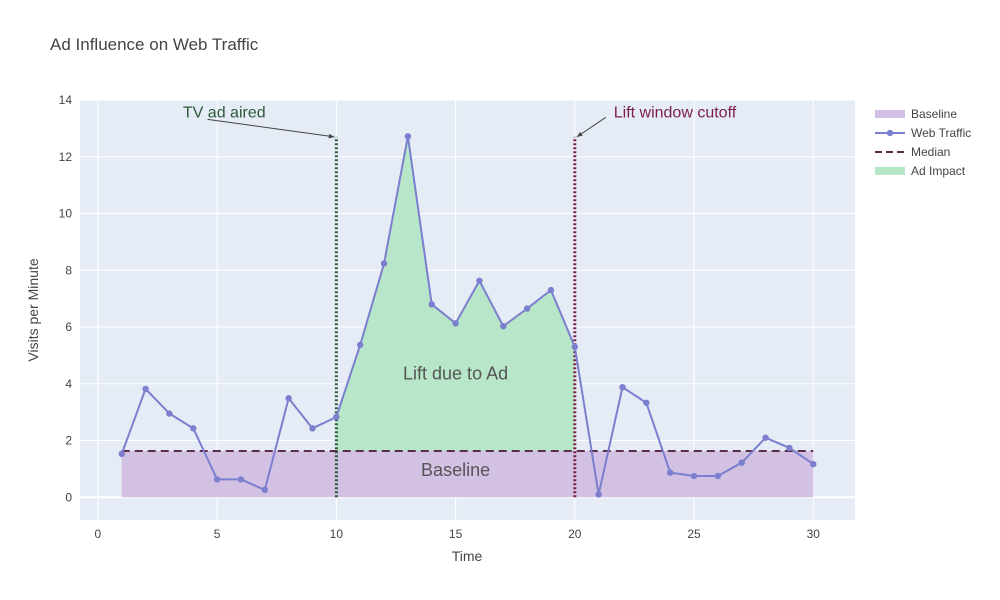 The image size is (1000, 600). I want to click on y-tick-label: 12, so click(66, 157).